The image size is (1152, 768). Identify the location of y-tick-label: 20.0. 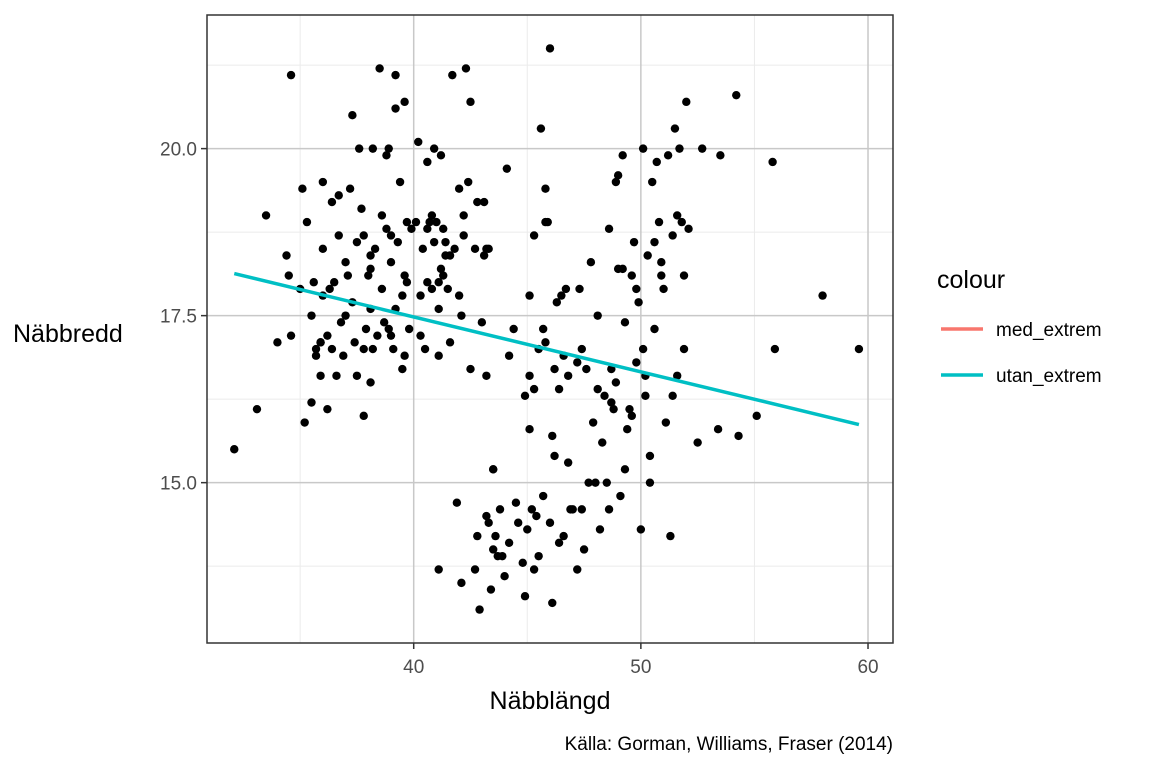
(178, 150).